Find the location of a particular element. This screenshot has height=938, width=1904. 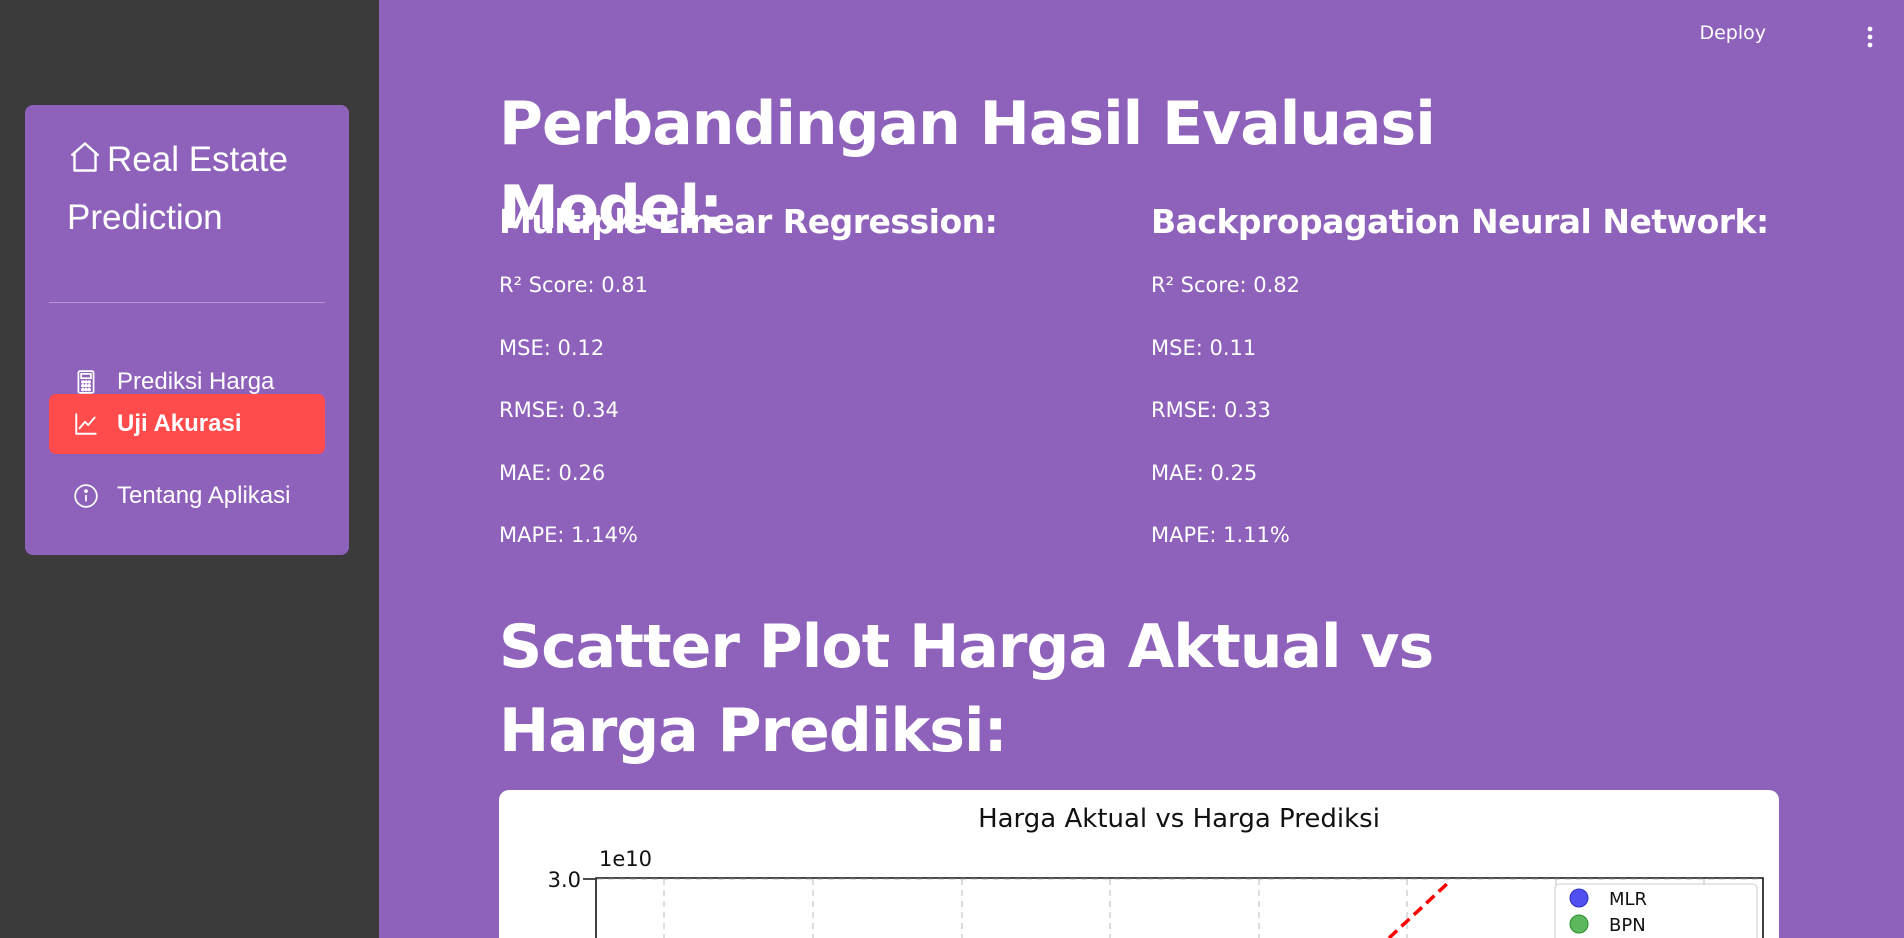

deploy-button: Deploy is located at coordinates (1732, 33).